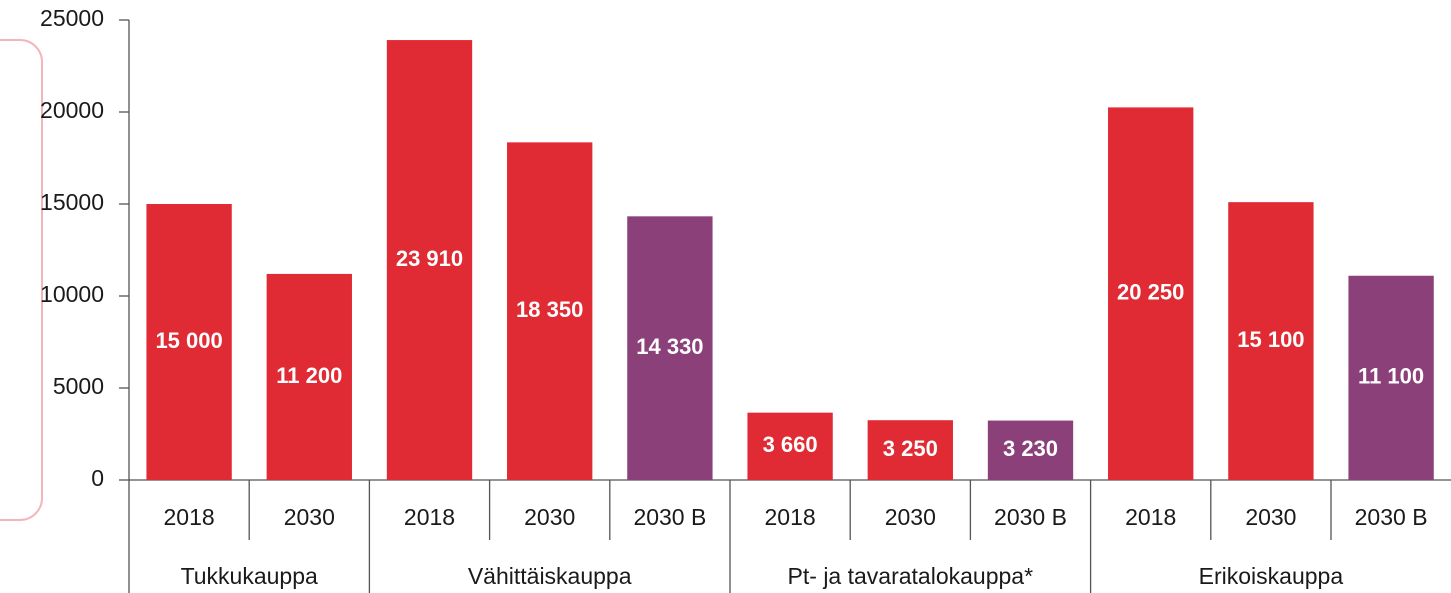 The height and width of the screenshot is (593, 1451). Describe the element at coordinates (21, 280) in the screenshot. I see `side-panel` at that location.